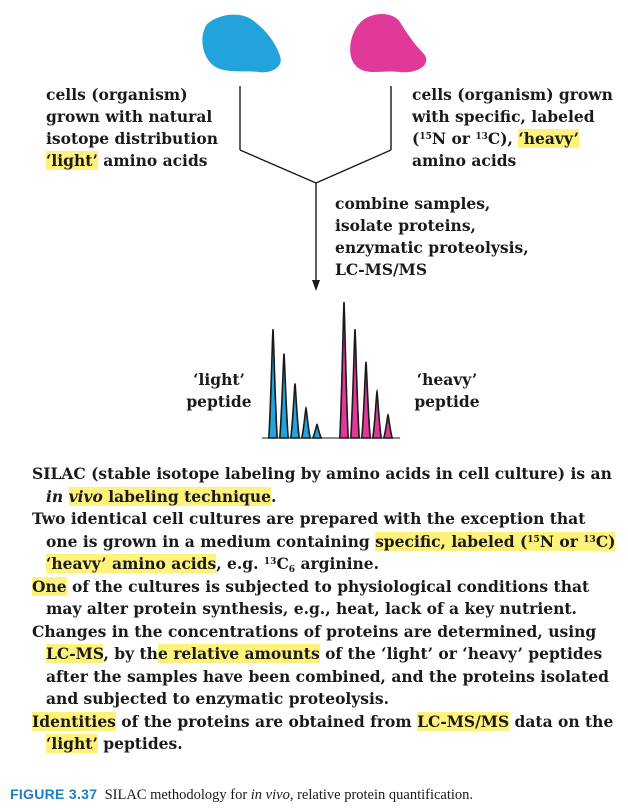  I want to click on left-label-line: isotope distribution, so click(132, 139).